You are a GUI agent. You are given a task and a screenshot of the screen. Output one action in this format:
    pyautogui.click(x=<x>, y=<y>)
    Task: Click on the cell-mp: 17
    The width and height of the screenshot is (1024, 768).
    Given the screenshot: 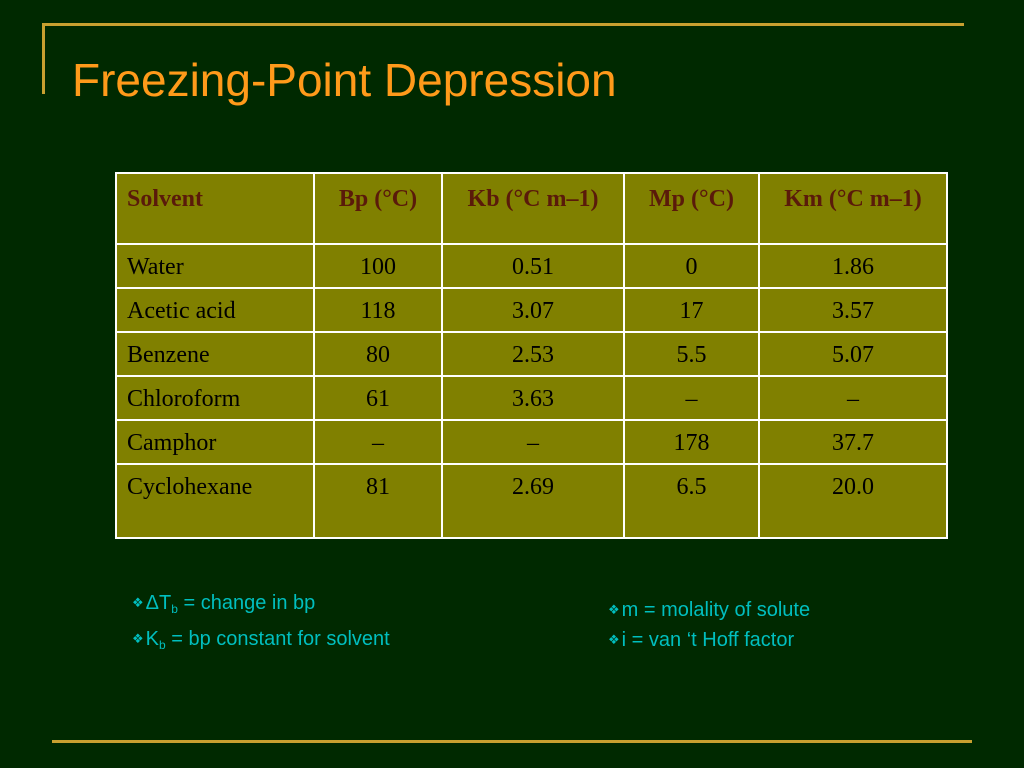 What is the action you would take?
    pyautogui.click(x=691, y=310)
    